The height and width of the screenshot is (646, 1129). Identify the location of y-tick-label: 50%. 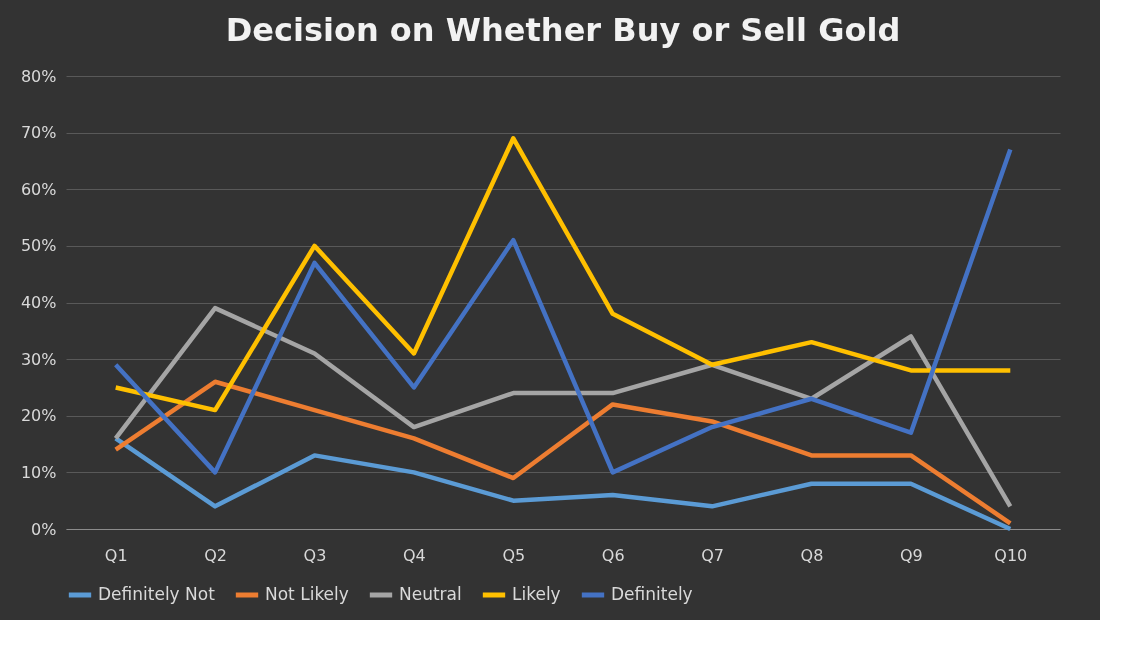
(38, 246).